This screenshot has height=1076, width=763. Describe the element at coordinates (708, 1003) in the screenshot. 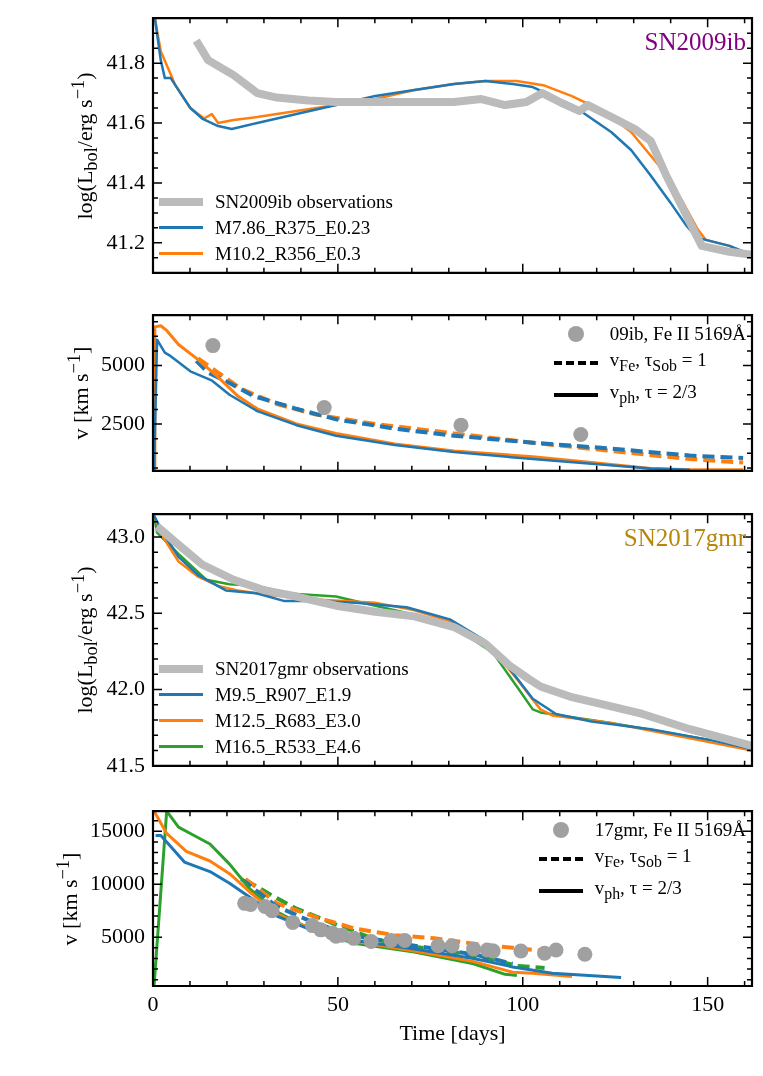

I see `x-tick-label: 150` at that location.